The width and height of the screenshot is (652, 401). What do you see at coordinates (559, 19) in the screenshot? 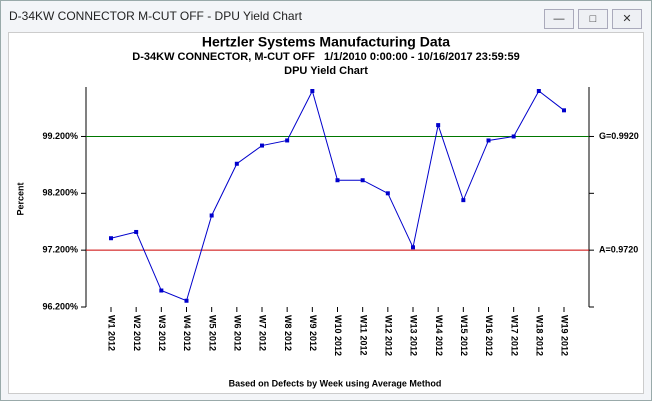
I see `minimize-button: —` at bounding box center [559, 19].